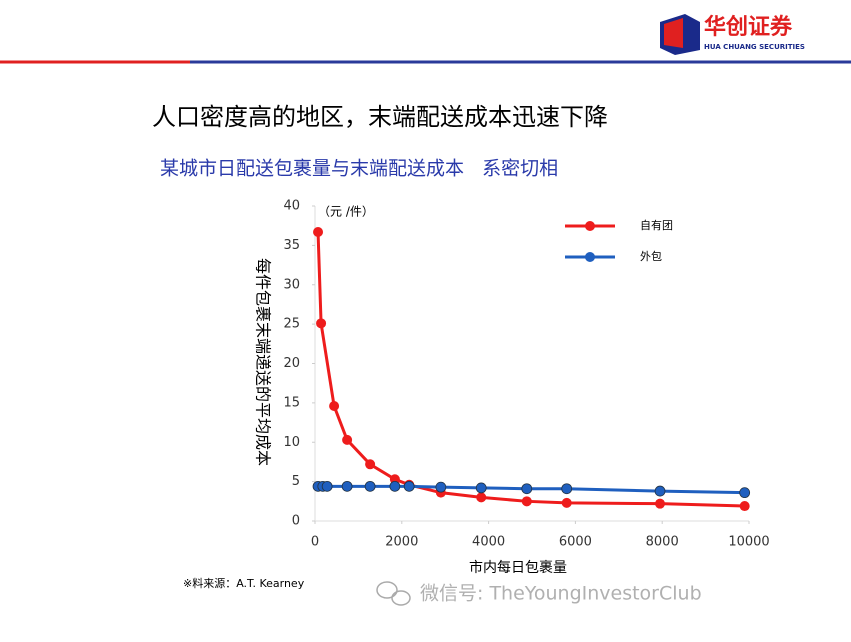  What do you see at coordinates (291, 284) in the screenshot?
I see `y-tick-label: 30` at bounding box center [291, 284].